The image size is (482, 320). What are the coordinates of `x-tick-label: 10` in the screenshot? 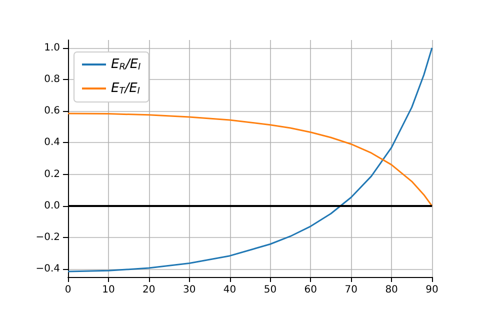 It's located at (108, 290).